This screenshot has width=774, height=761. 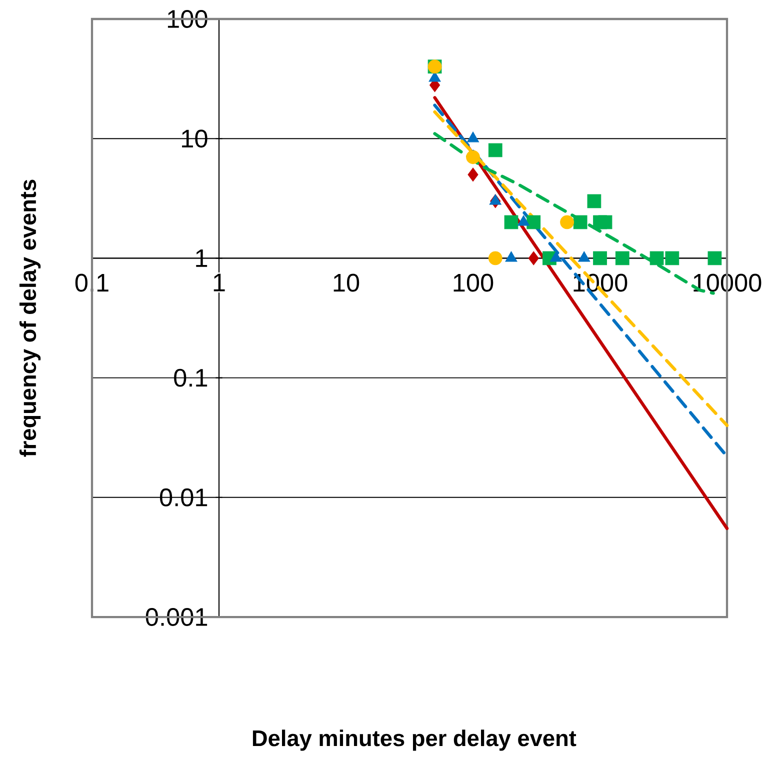 What do you see at coordinates (474, 283) in the screenshot?
I see `x-tick-label: 100` at bounding box center [474, 283].